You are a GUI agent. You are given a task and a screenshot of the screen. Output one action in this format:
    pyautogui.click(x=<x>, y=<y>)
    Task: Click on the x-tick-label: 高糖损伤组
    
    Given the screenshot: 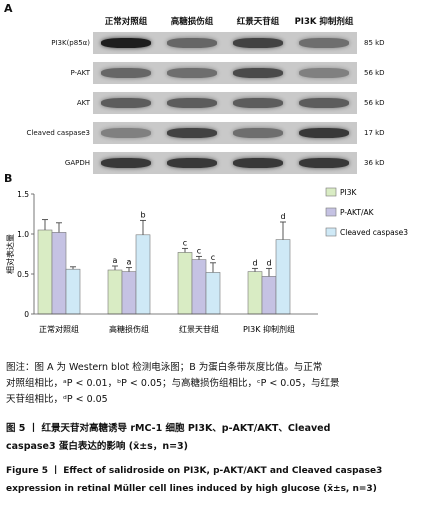 What is the action you would take?
    pyautogui.click(x=129, y=329)
    